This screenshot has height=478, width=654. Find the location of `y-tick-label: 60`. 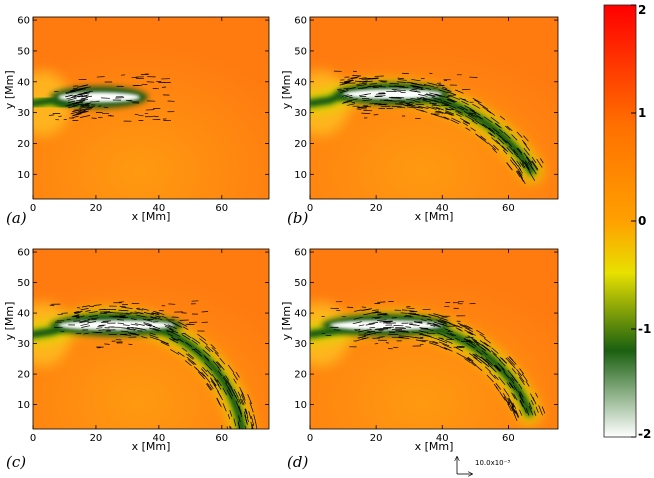

y-tick-label: 60 is located at coordinates (300, 253).